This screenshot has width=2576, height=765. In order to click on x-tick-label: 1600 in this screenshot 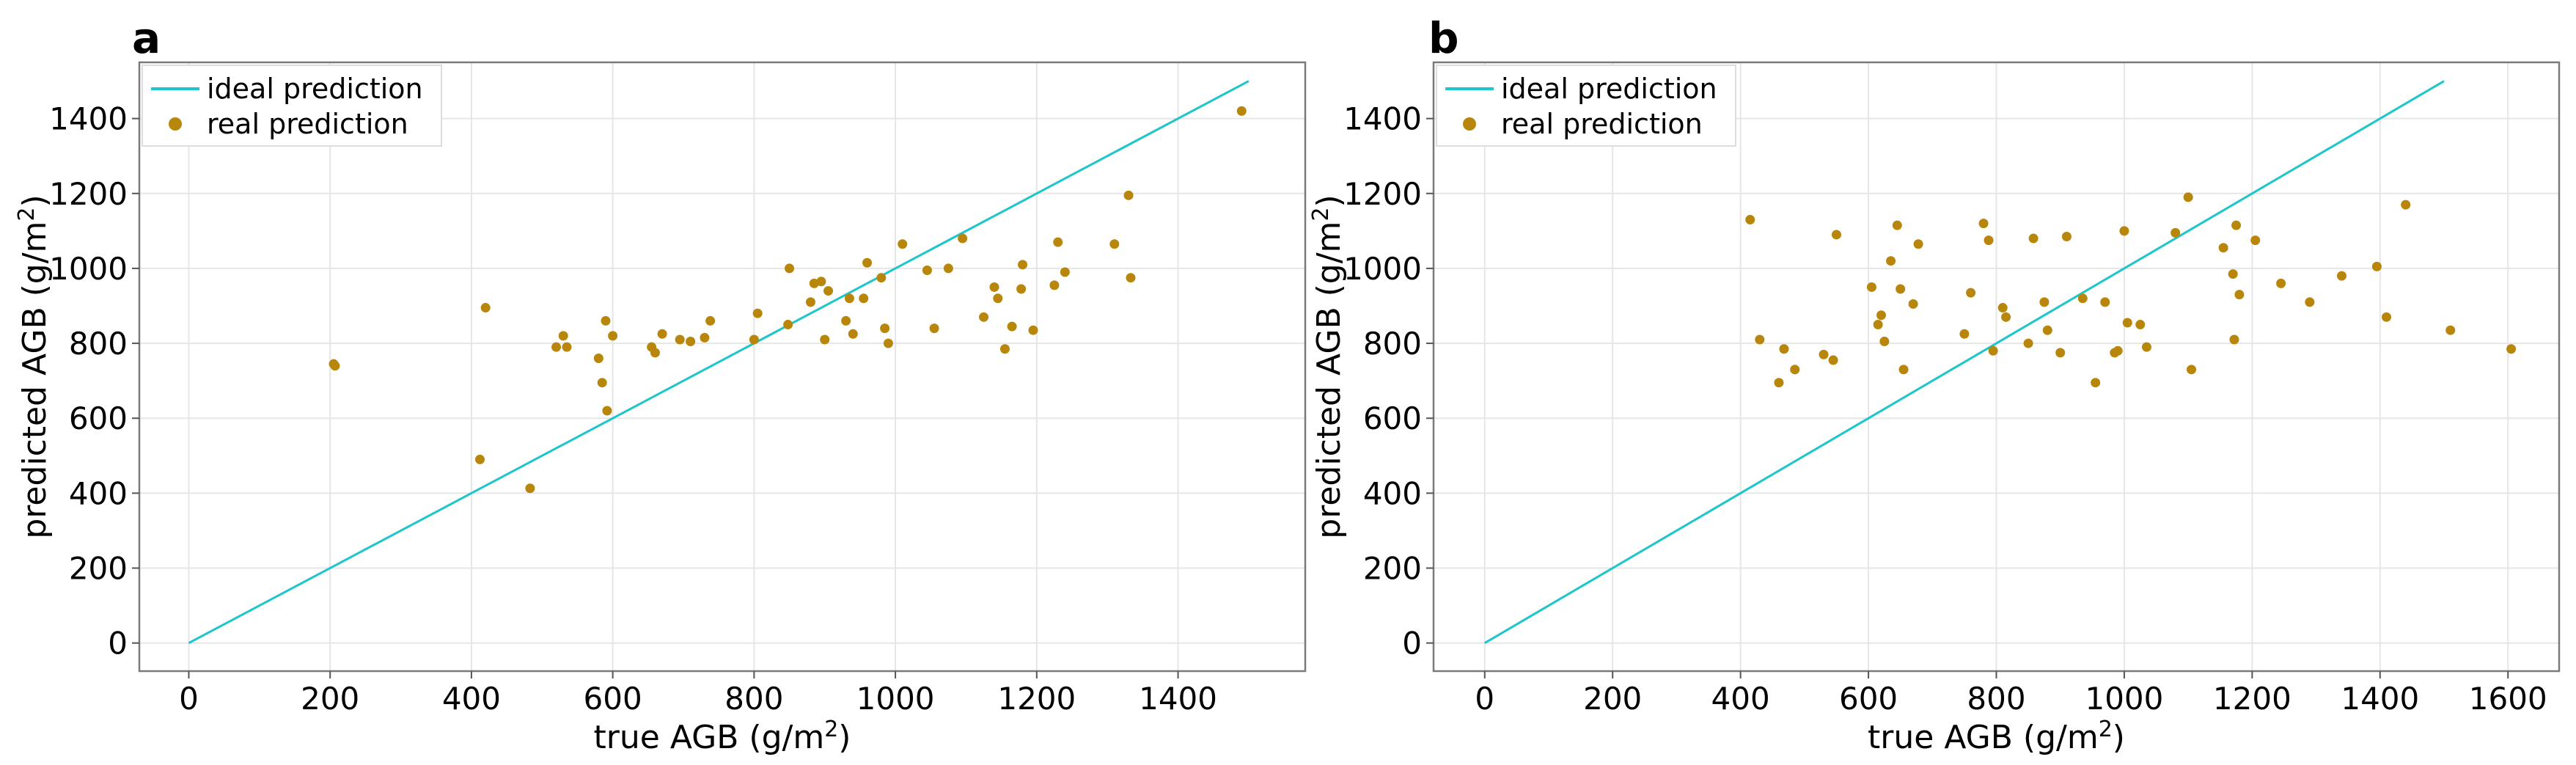, I will do `click(2508, 699)`.